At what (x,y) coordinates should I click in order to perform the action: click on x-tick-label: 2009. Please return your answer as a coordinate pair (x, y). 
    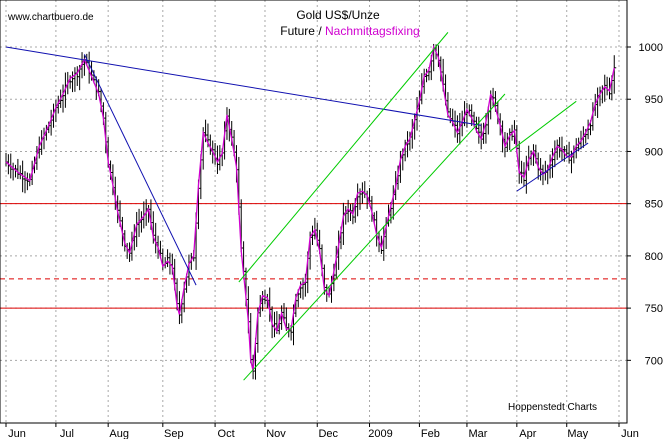
    Looking at the image, I should click on (380, 433).